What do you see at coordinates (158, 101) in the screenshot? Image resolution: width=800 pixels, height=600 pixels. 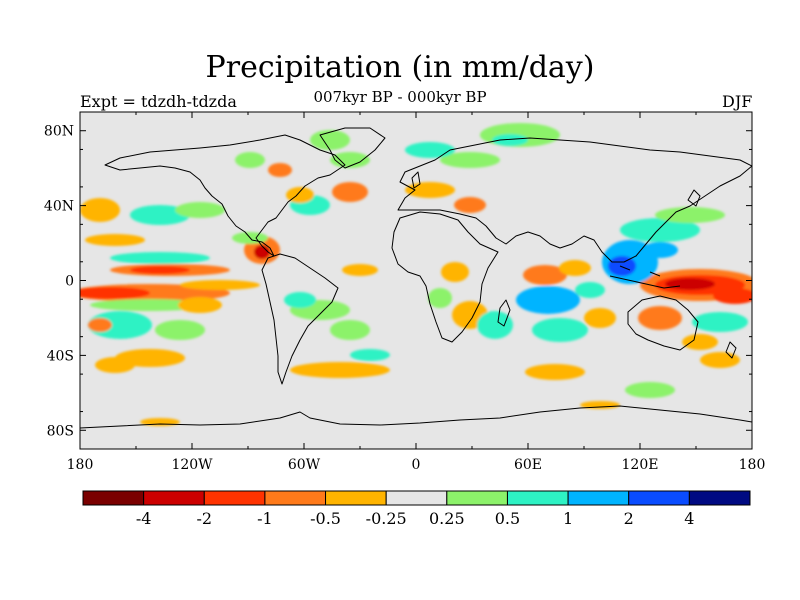 I see `experiment-label: Expt = tdzdh-tdzda` at bounding box center [158, 101].